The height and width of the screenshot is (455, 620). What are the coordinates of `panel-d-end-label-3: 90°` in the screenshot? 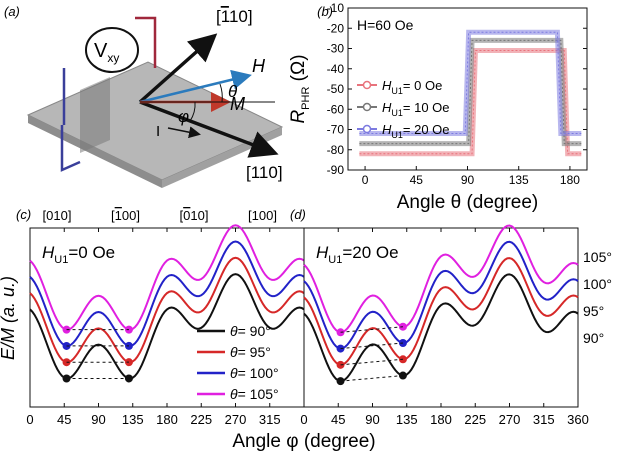 It's located at (593, 338).